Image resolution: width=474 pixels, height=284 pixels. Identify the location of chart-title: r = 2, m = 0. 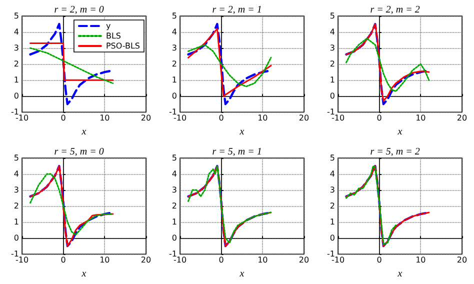
(79, 10).